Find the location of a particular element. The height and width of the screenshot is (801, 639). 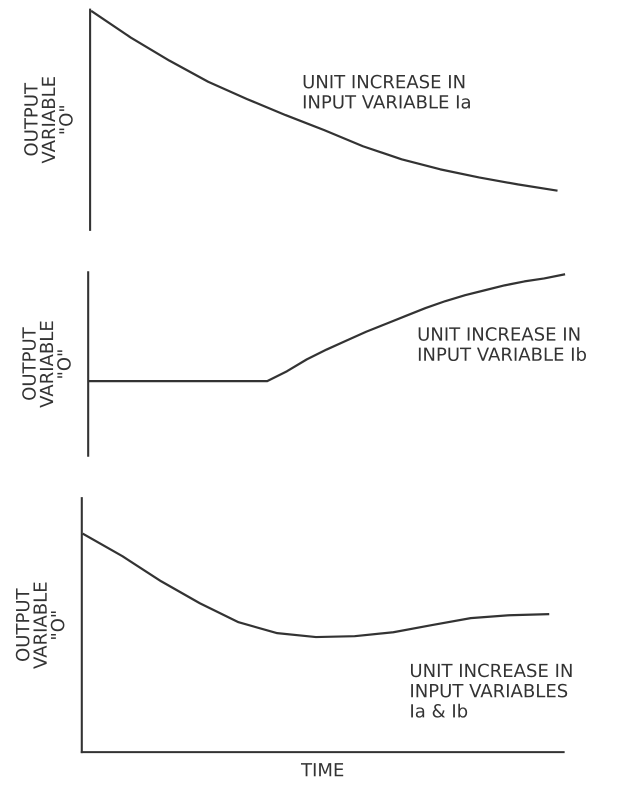

x-axis-title: TIME is located at coordinates (322, 769).